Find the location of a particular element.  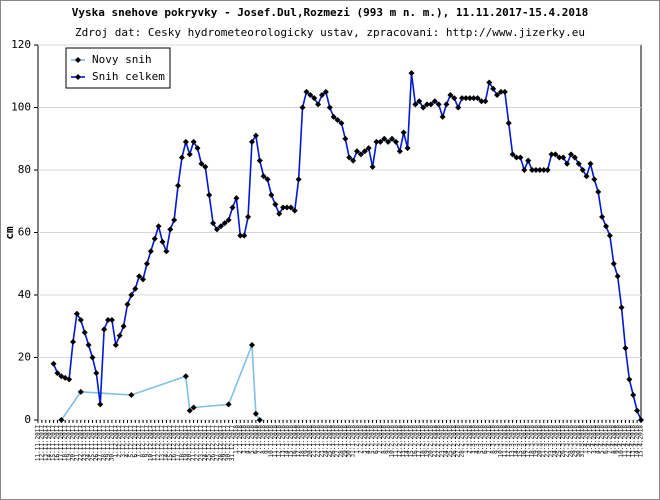

x-tick-label: 18.2.2018 is located at coordinates (423, 441).